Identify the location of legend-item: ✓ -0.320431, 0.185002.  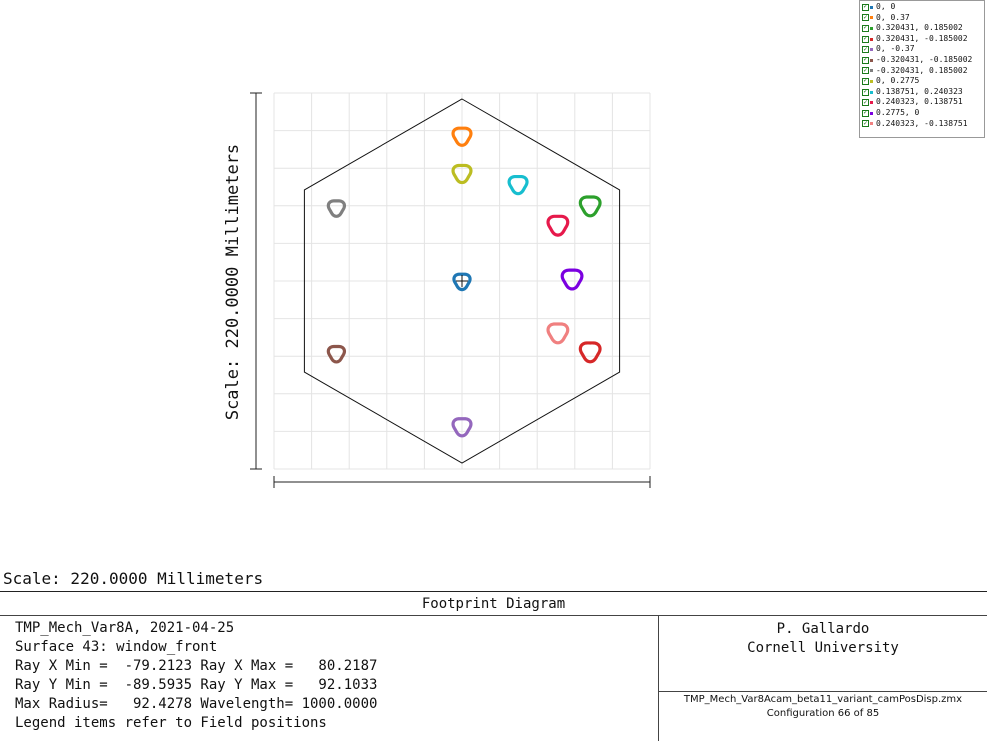
(922, 71).